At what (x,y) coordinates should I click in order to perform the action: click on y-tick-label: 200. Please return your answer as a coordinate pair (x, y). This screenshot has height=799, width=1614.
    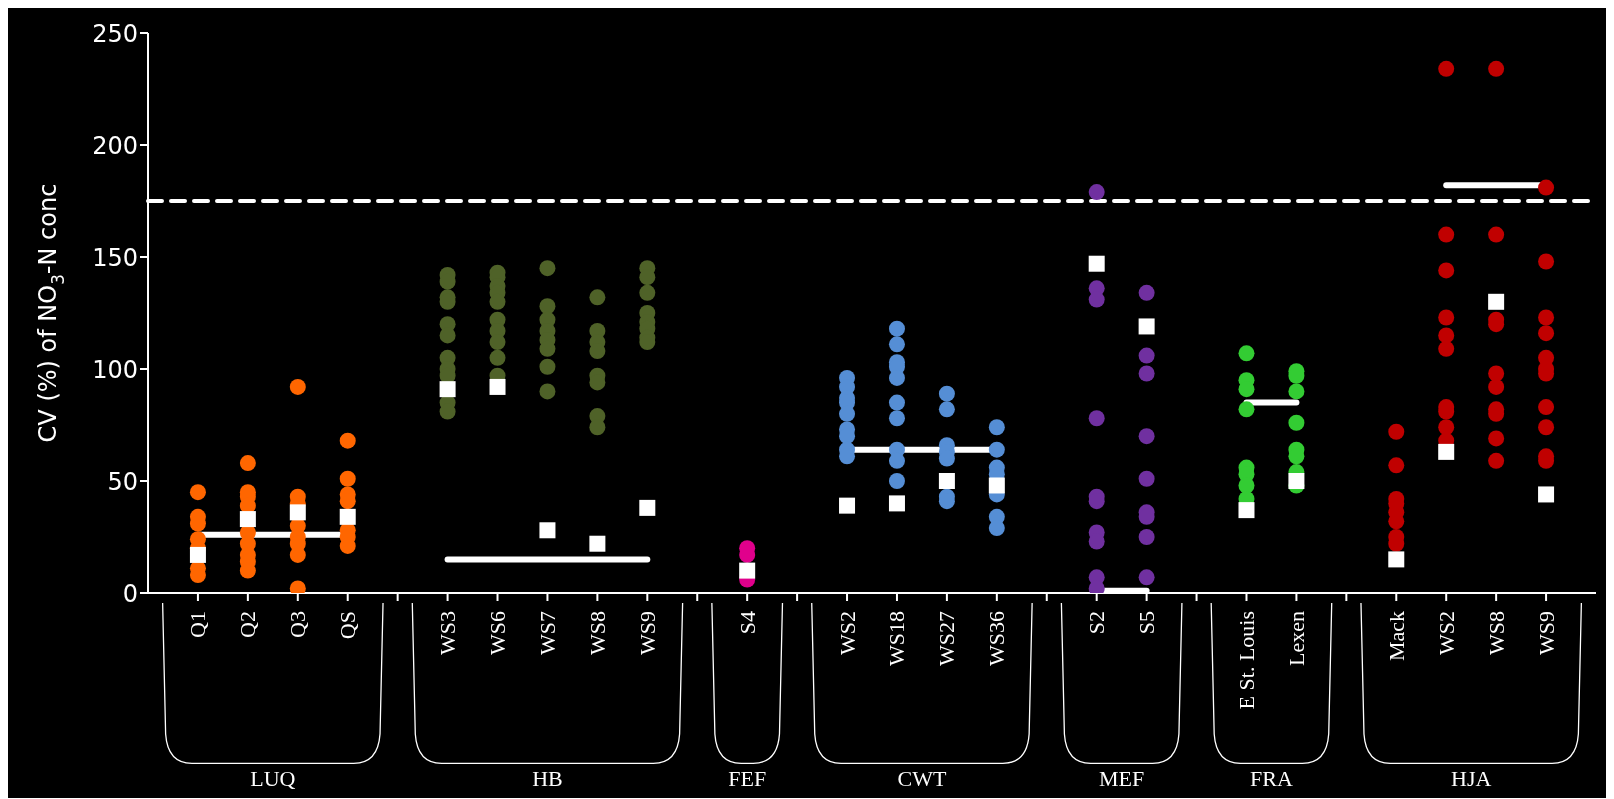
    Looking at the image, I should click on (115, 145).